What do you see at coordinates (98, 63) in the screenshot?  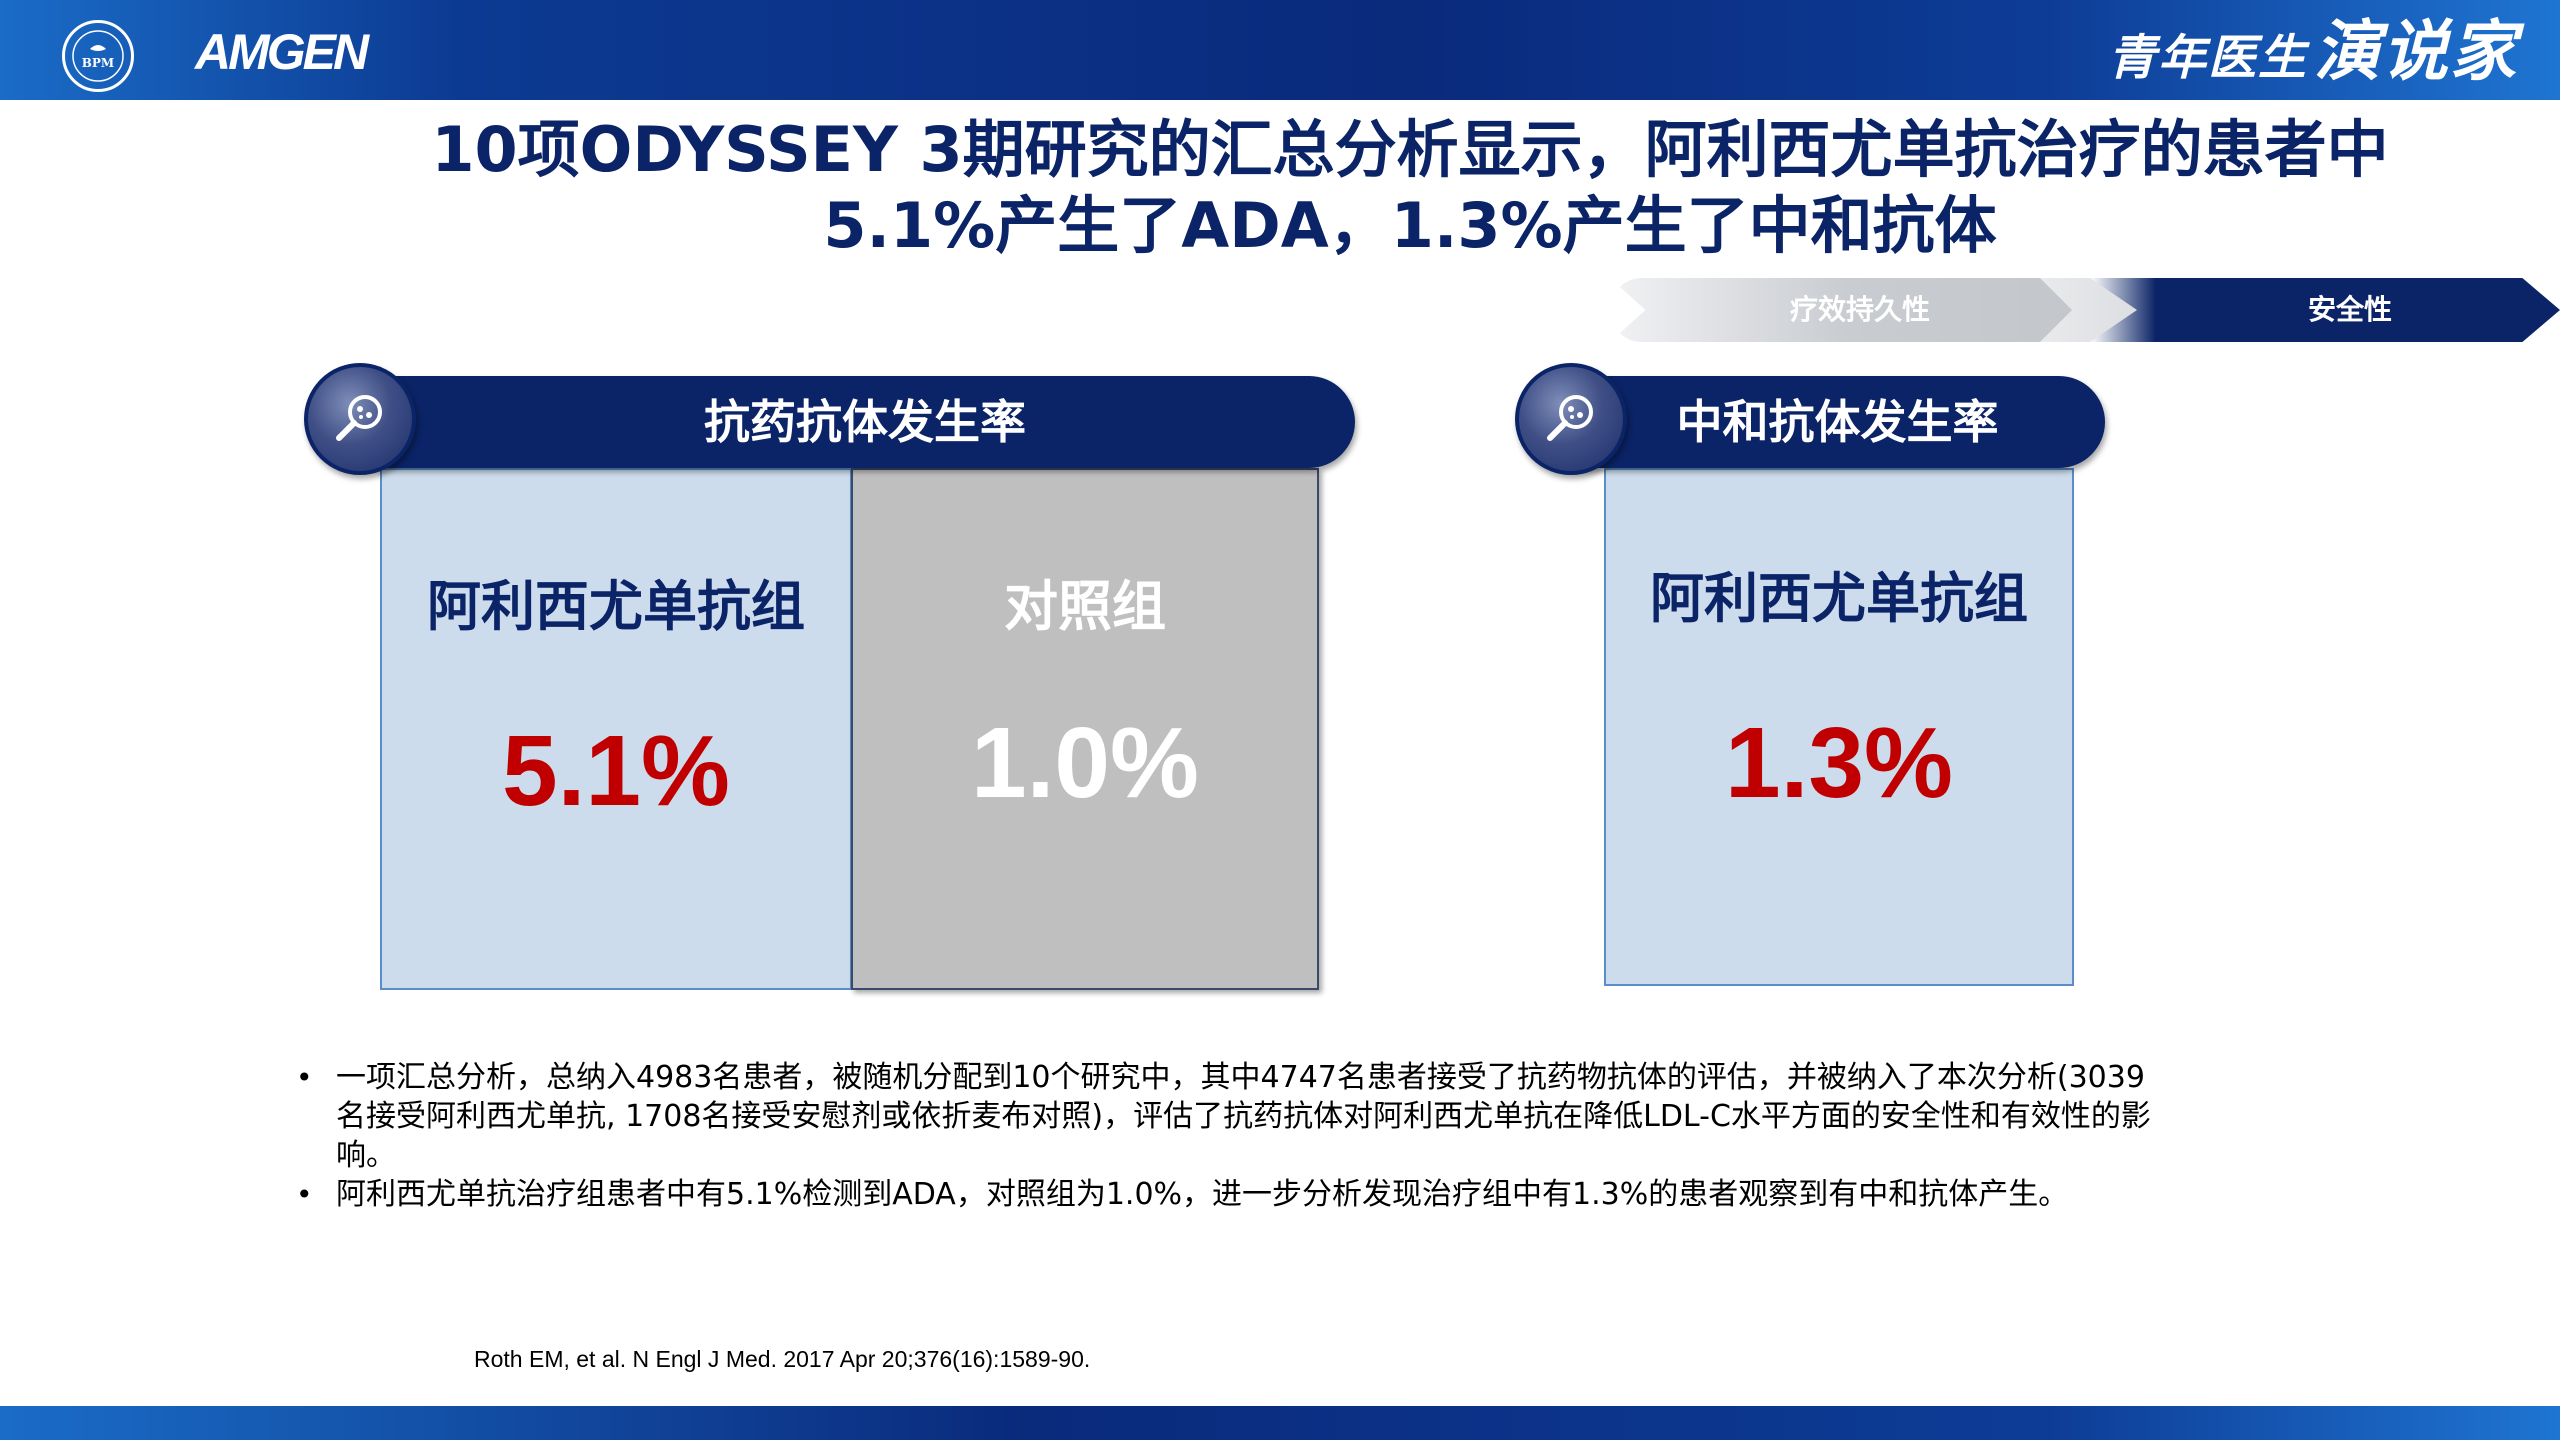 I see `bpm-logo-text: BPM` at bounding box center [98, 63].